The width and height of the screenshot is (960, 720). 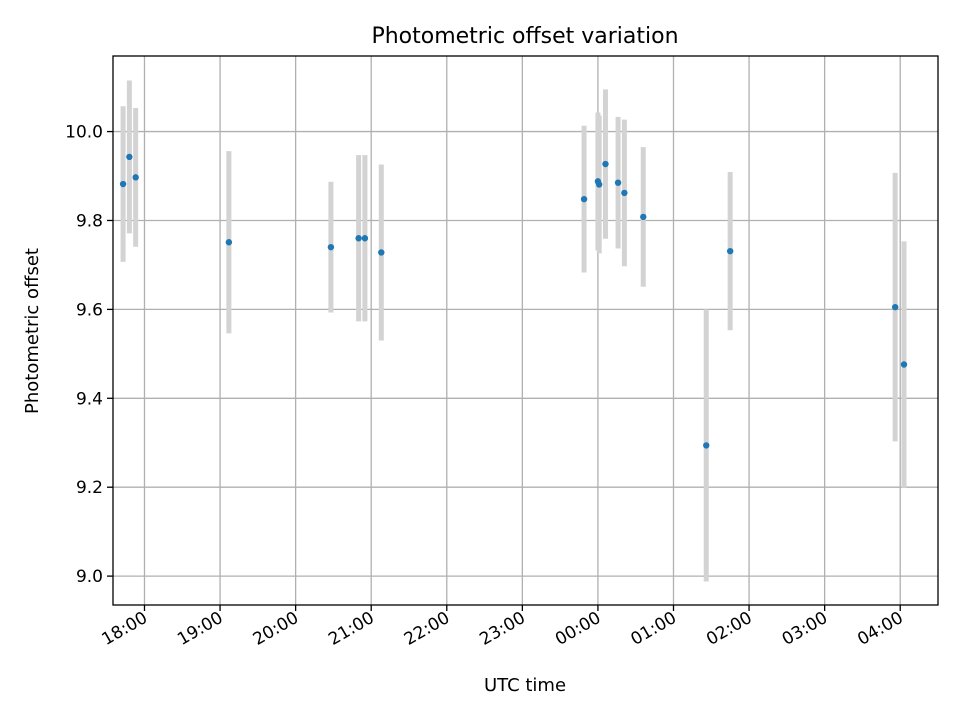 What do you see at coordinates (200, 629) in the screenshot?
I see `x-tick-label: 19:00` at bounding box center [200, 629].